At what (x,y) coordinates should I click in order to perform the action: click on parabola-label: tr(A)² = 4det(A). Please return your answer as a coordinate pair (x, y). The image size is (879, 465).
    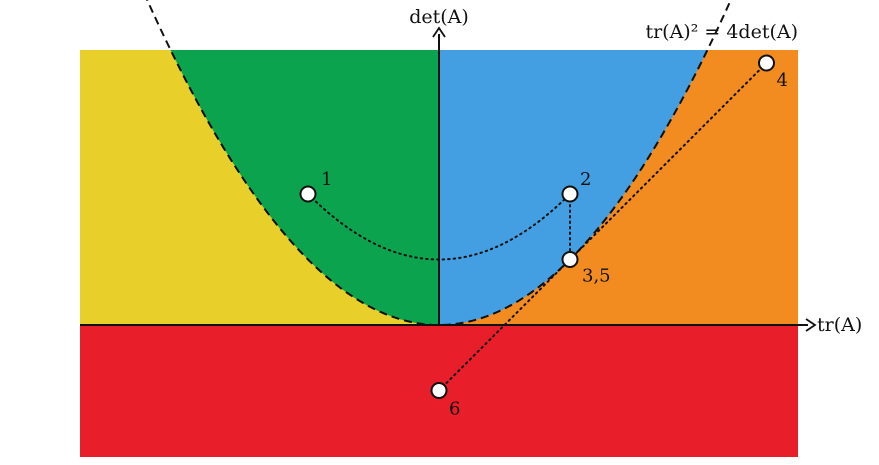
    Looking at the image, I should click on (721, 32).